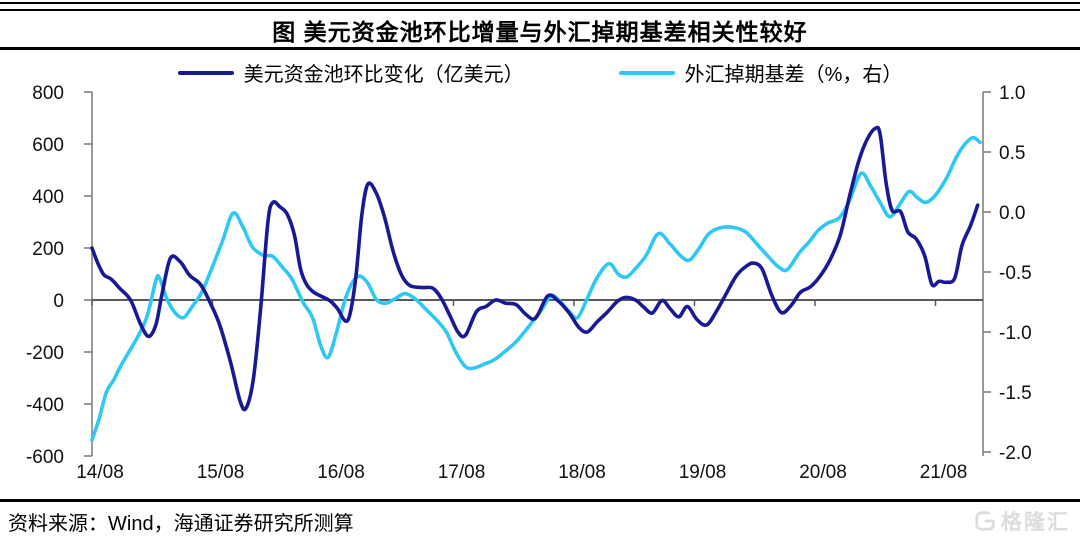 The height and width of the screenshot is (537, 1080). I want to click on gelonghui-watermark: 格隆汇, so click(1022, 521).